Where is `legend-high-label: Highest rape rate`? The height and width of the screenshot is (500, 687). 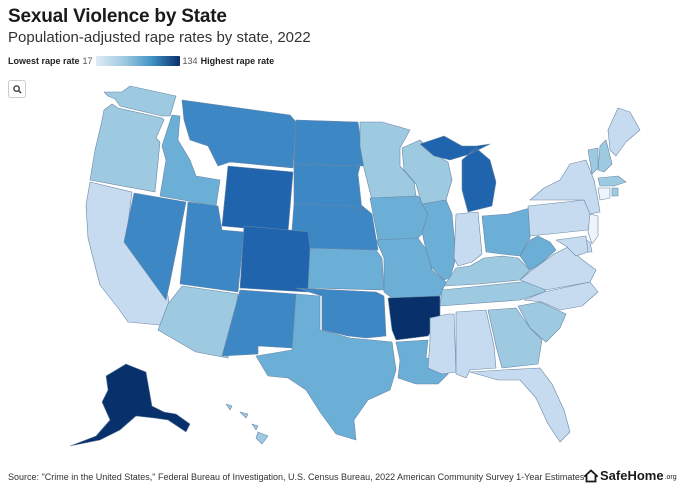
legend-high-label: Highest rape rate is located at coordinates (237, 61).